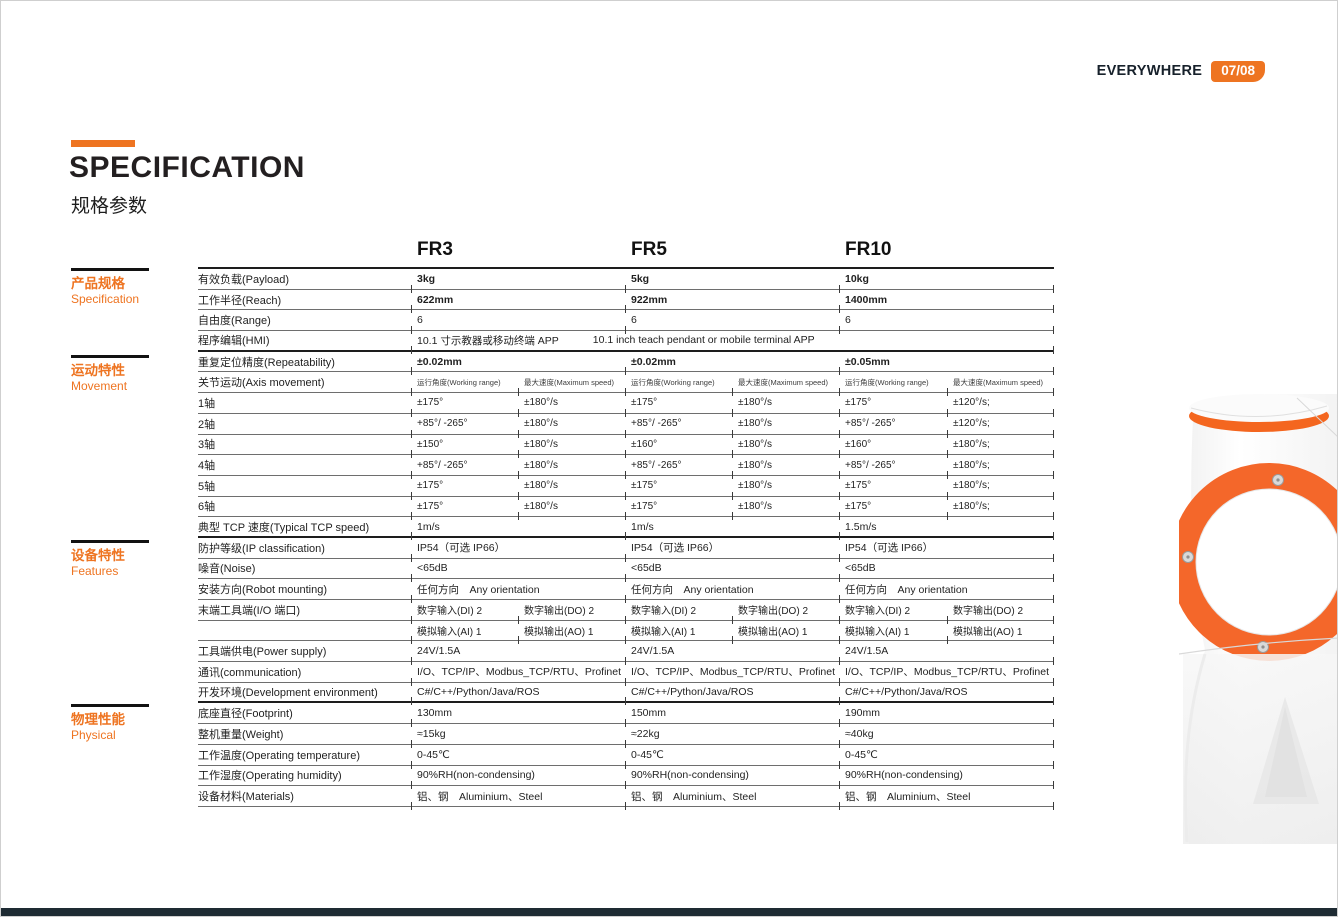 The image size is (1338, 917). I want to click on row-label: 整机重量(Weight), so click(241, 734).